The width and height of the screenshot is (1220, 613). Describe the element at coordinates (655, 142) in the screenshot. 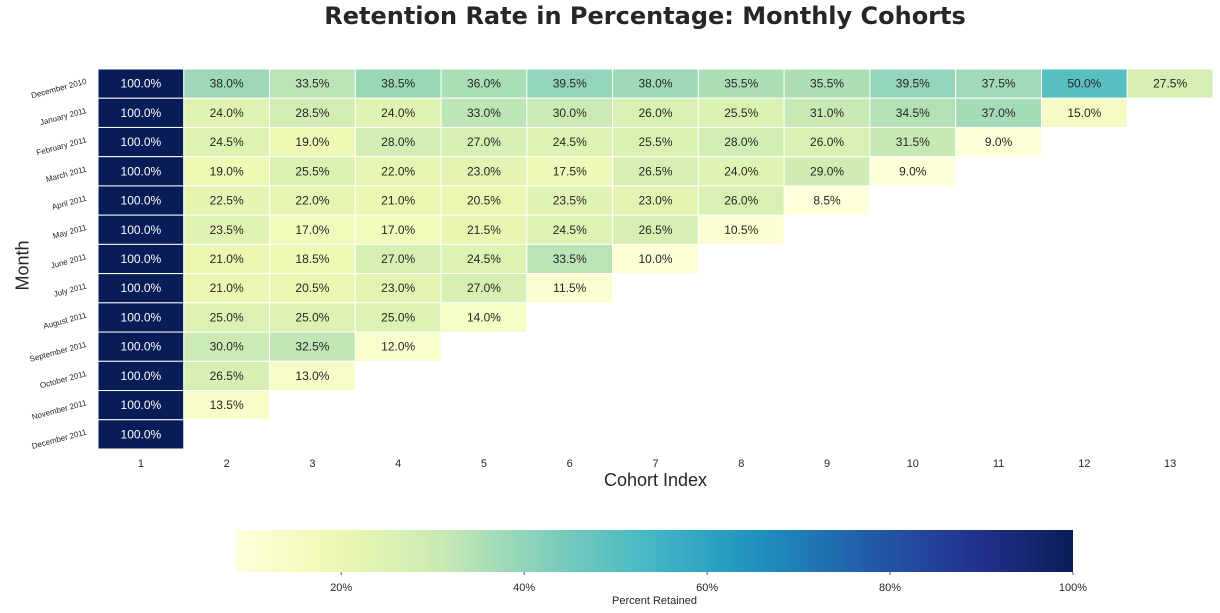

I see `cell-value-label: 25.5%` at that location.